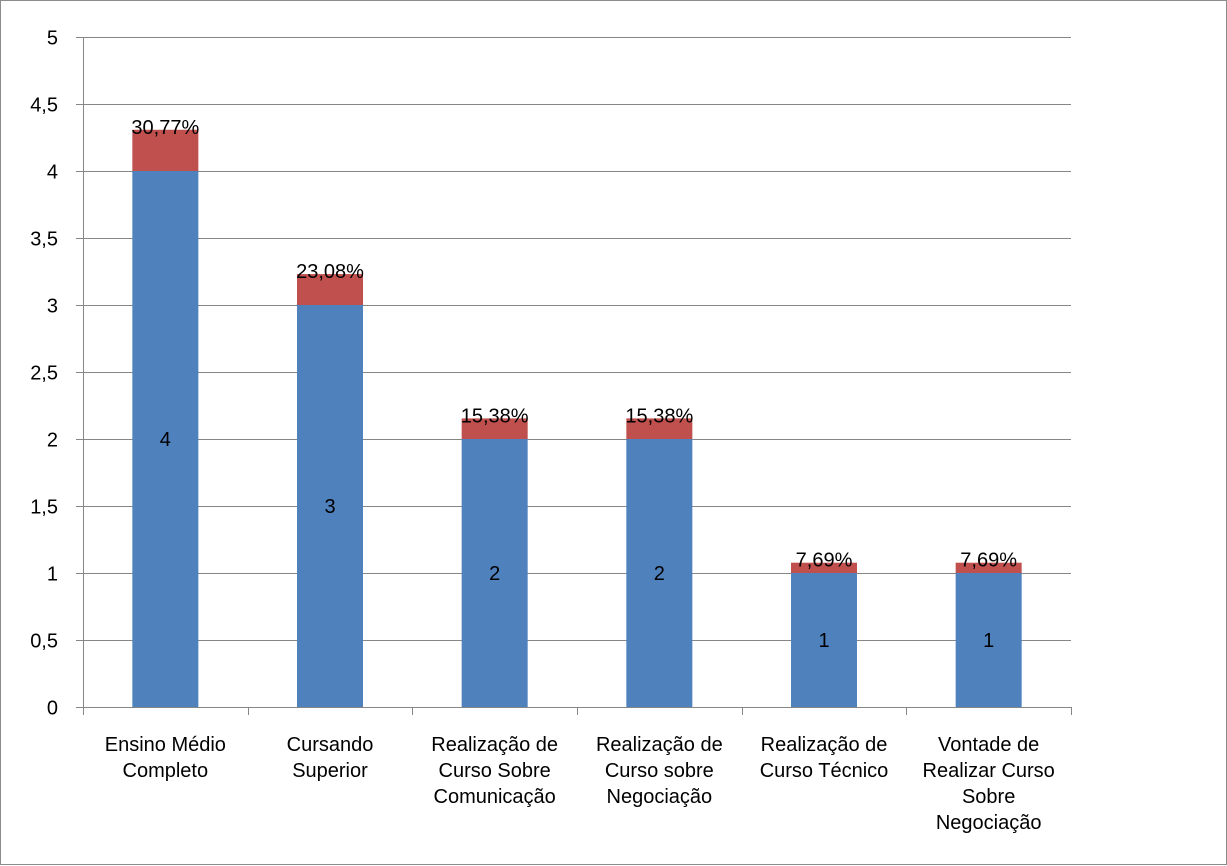 The width and height of the screenshot is (1227, 866). I want to click on x-tick-label-line: Realizar Curso, so click(989, 771).